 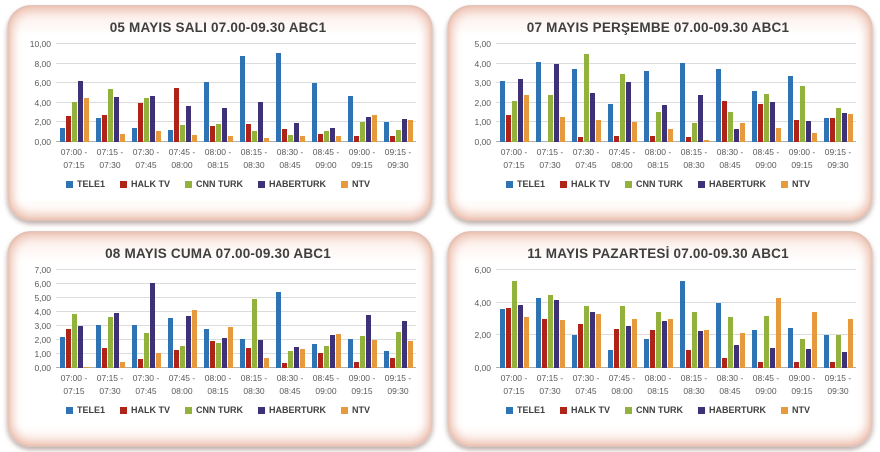 What do you see at coordinates (659, 410) in the screenshot?
I see `legend-label: CNN TURK` at bounding box center [659, 410].